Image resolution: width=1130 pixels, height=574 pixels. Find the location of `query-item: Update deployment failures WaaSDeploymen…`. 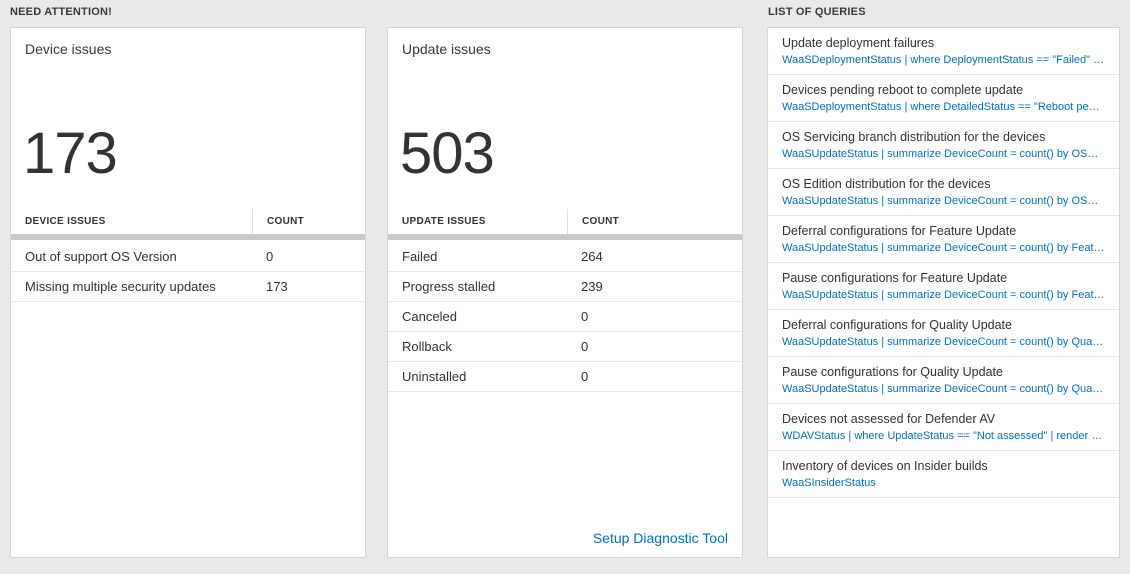

query-item: Update deployment failures WaaSDeploymen… is located at coordinates (943, 51).